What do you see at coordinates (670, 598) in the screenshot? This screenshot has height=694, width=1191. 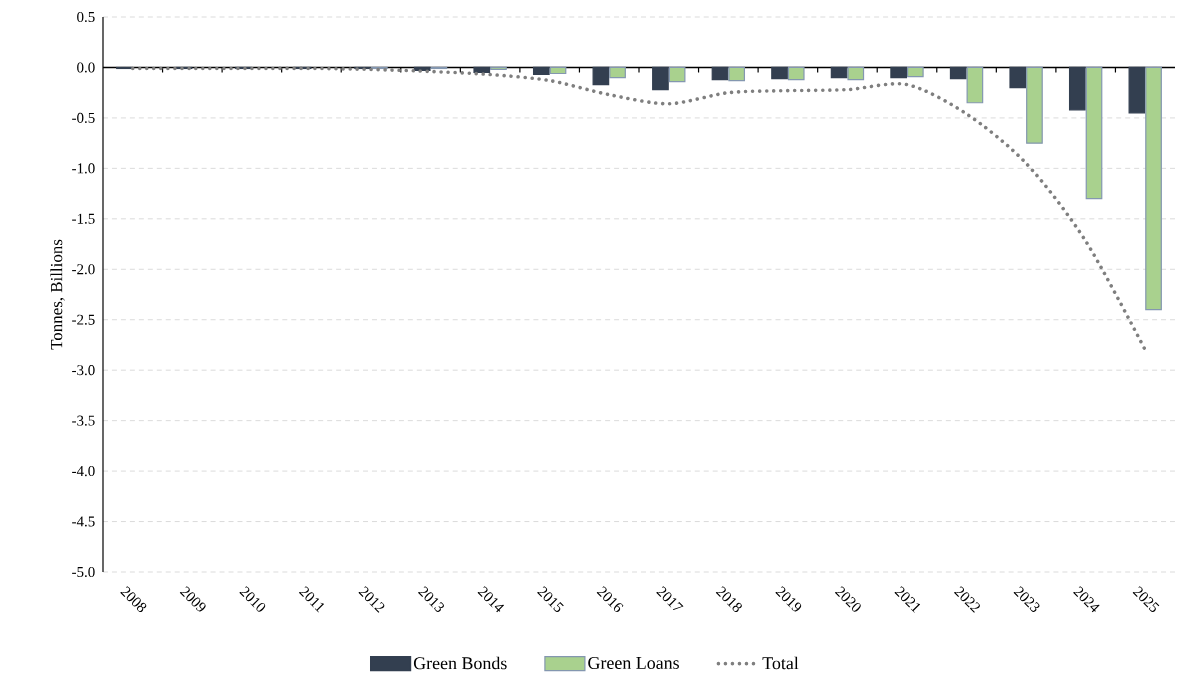 I see `x-tick-label: 2017` at bounding box center [670, 598].